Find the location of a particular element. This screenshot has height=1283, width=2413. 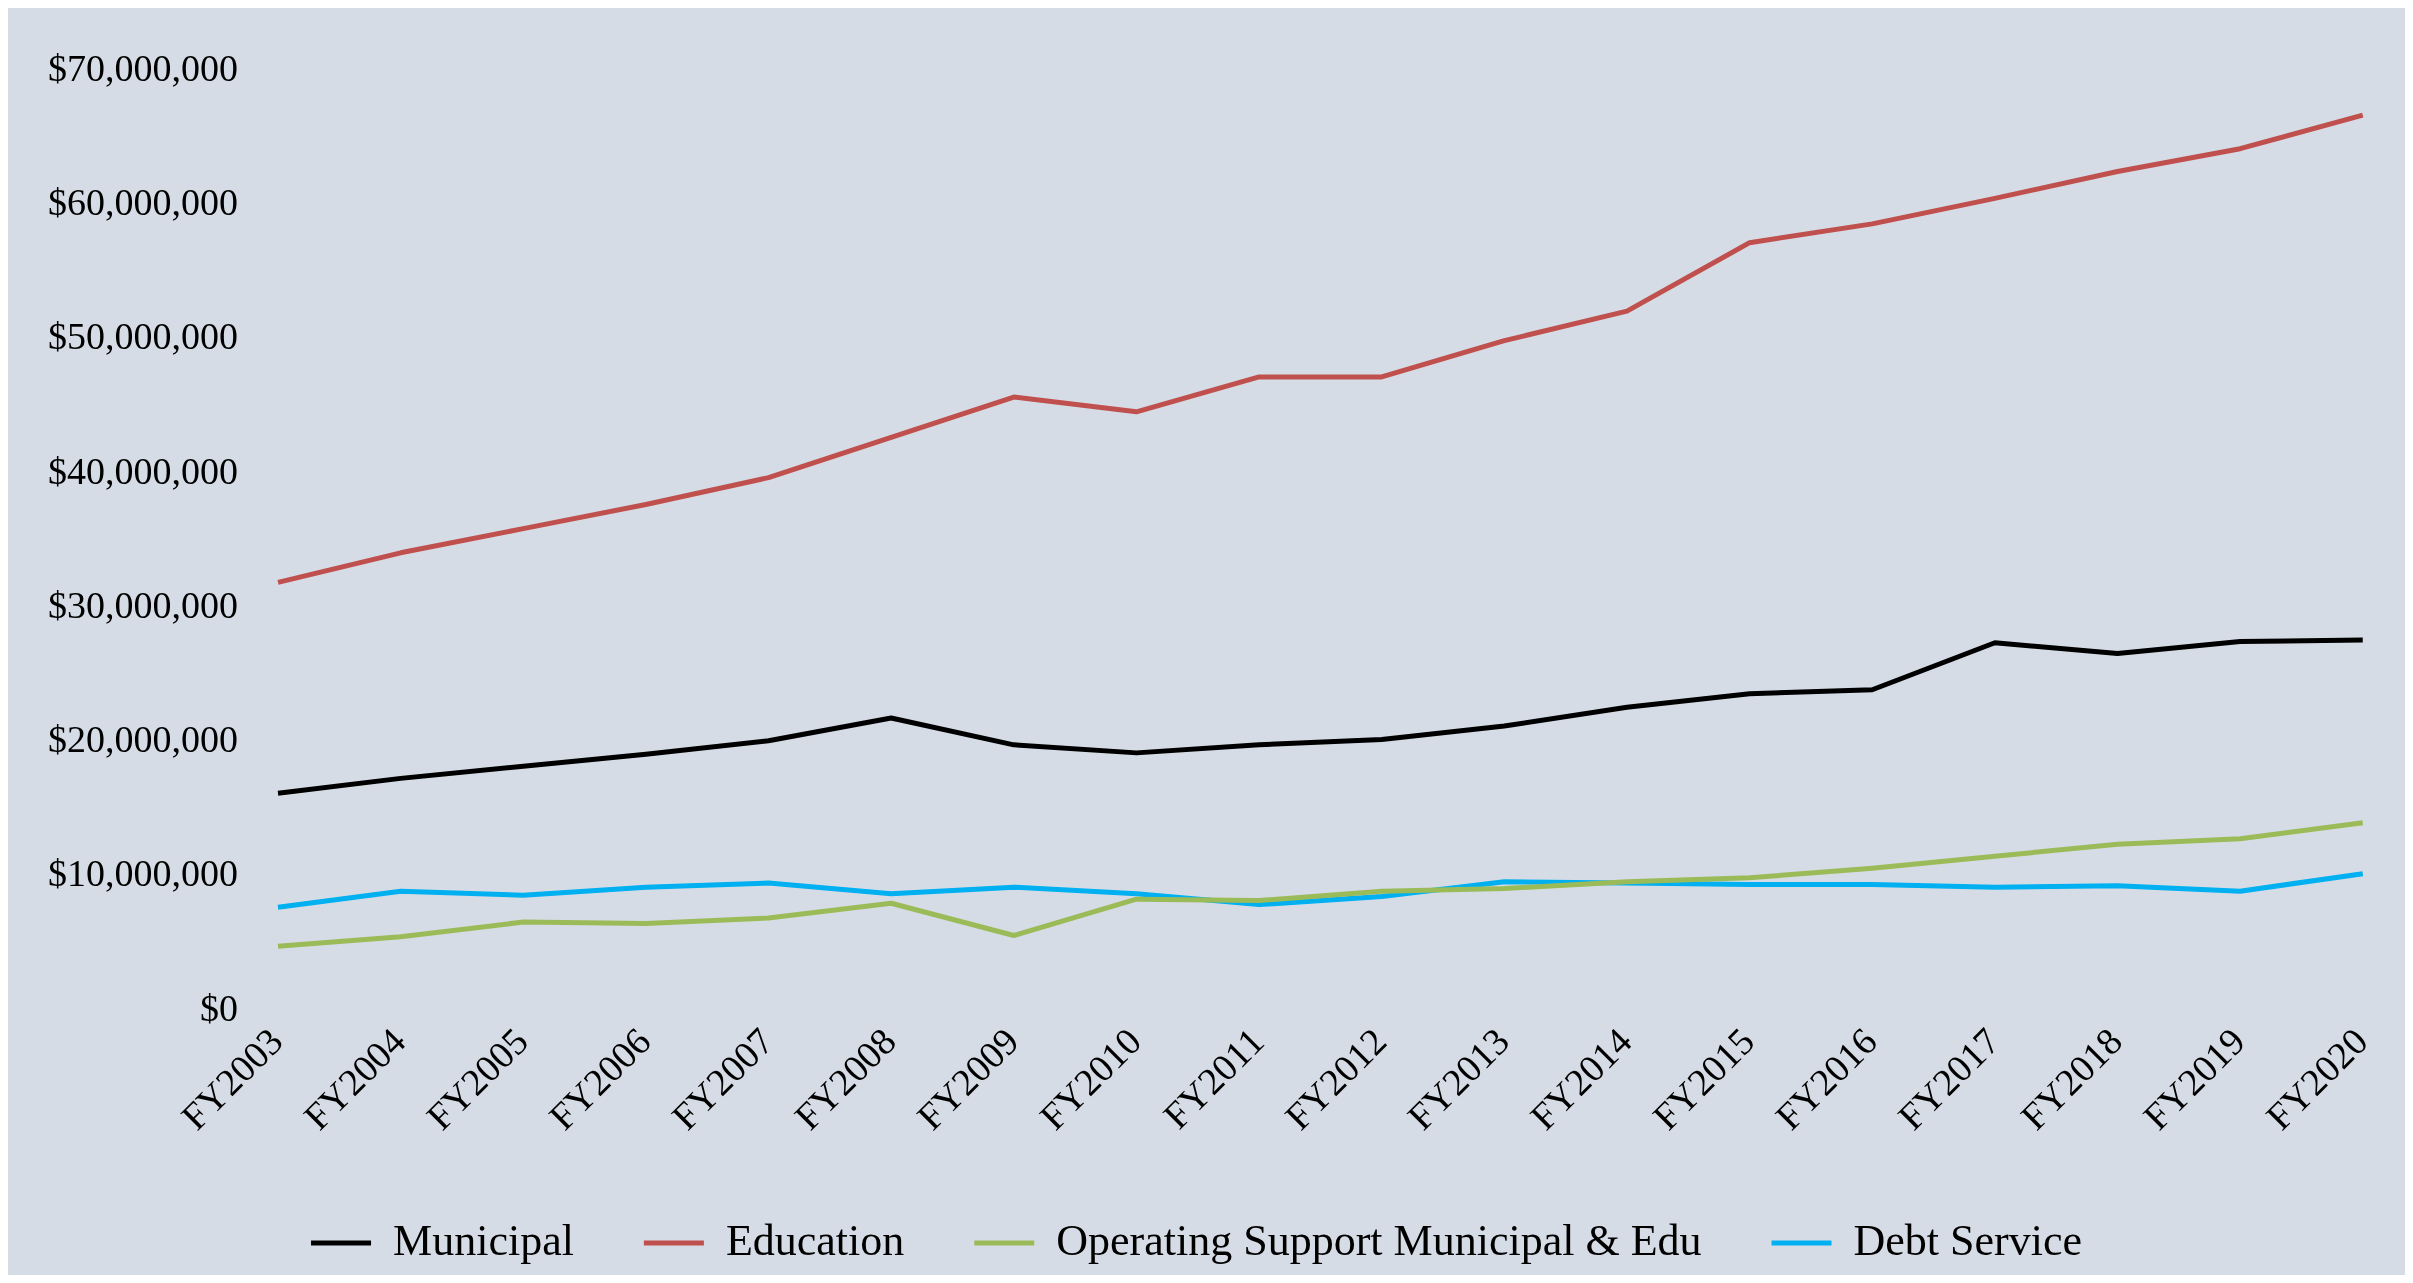

legend-label: Municipal is located at coordinates (483, 1240).